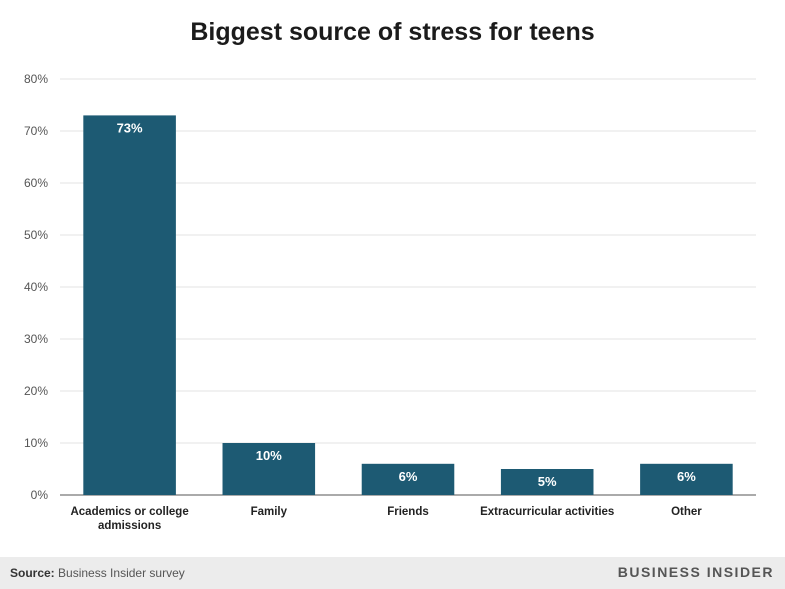 This screenshot has width=785, height=589. I want to click on y-tick-label: 30%, so click(36, 339).